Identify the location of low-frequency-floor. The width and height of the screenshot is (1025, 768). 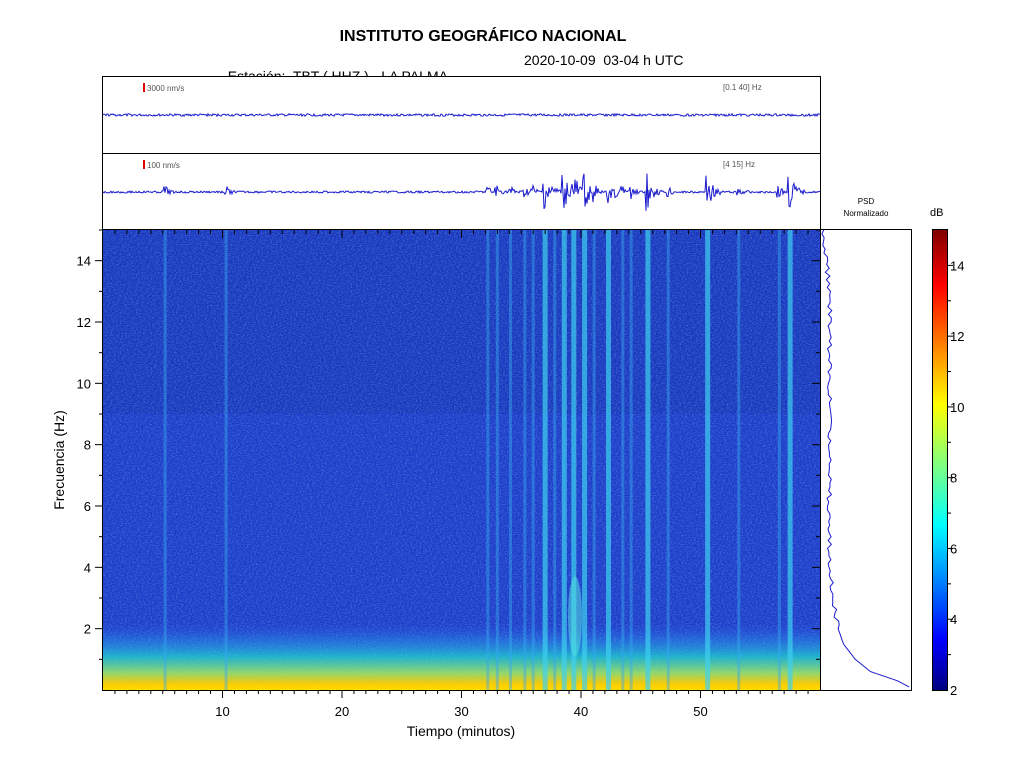
(461, 687).